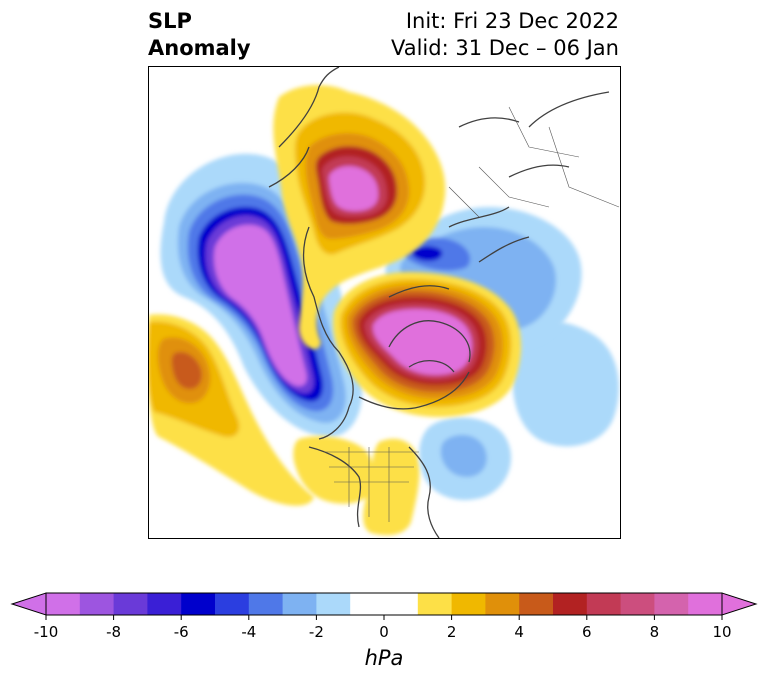 The image size is (768, 684). Describe the element at coordinates (356, 486) in the screenshot. I see `north-american-ridge` at that location.